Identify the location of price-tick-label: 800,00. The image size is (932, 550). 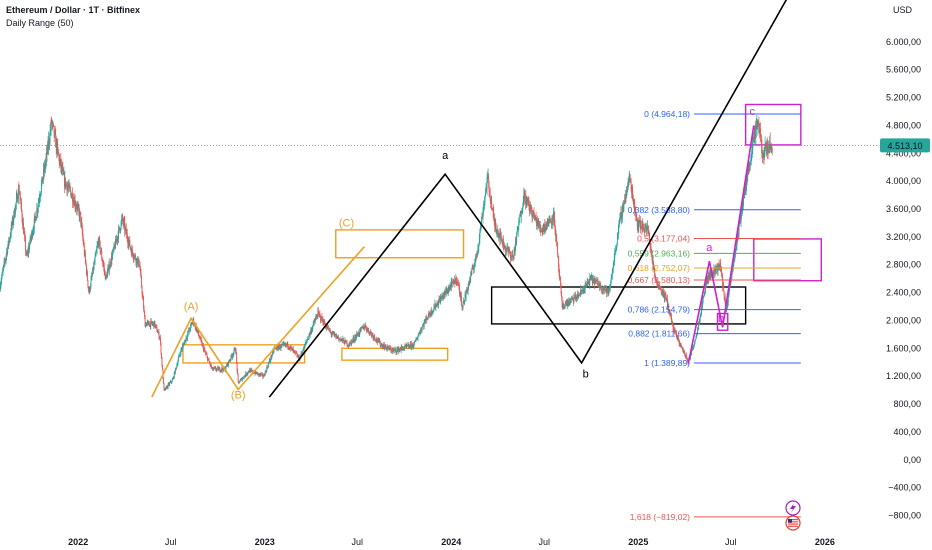
(907, 404).